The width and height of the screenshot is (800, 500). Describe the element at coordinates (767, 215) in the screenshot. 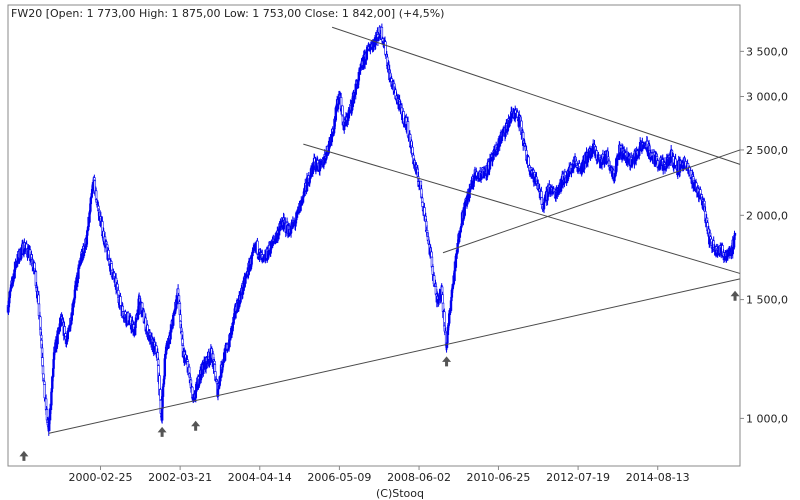

I see `y-tick-label: 2 000,0` at that location.